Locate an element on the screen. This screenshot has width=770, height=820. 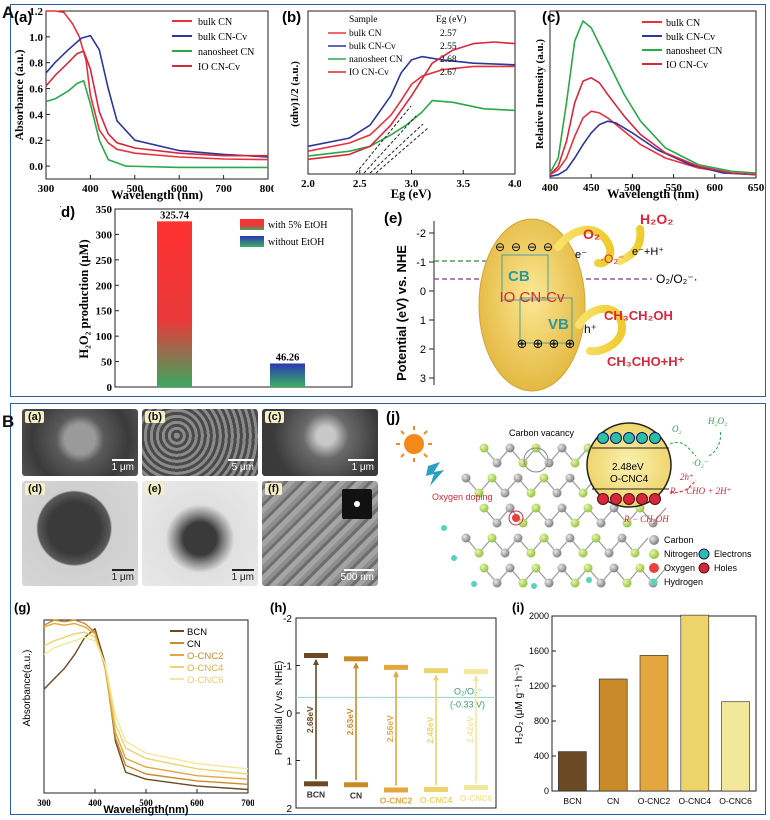
electron-icon: ⊖ is located at coordinates (516, 247).